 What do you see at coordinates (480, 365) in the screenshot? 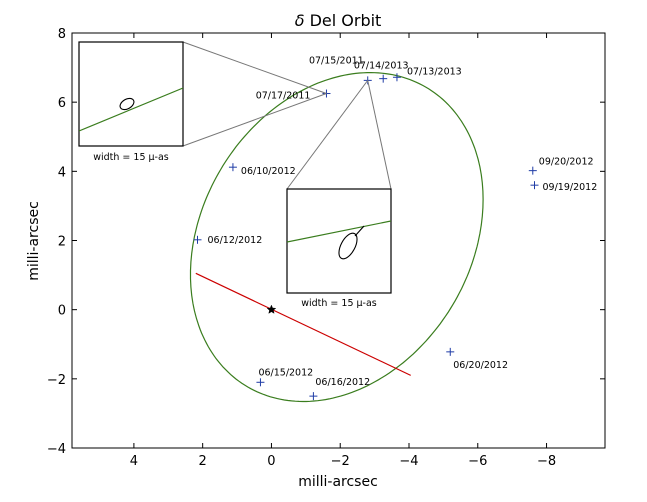
I see `observation-date-label: 06/20/2012` at bounding box center [480, 365].